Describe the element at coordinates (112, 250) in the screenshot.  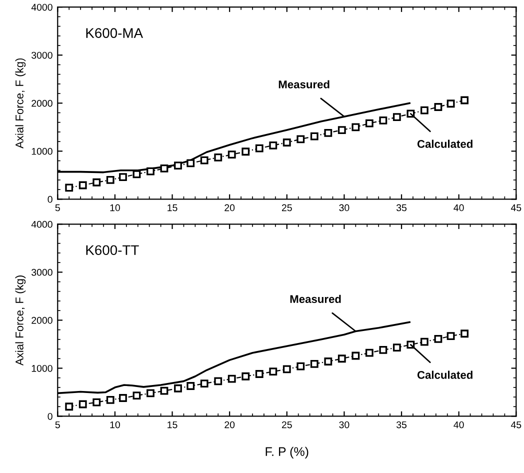
I see `text: K600-TT` at that location.